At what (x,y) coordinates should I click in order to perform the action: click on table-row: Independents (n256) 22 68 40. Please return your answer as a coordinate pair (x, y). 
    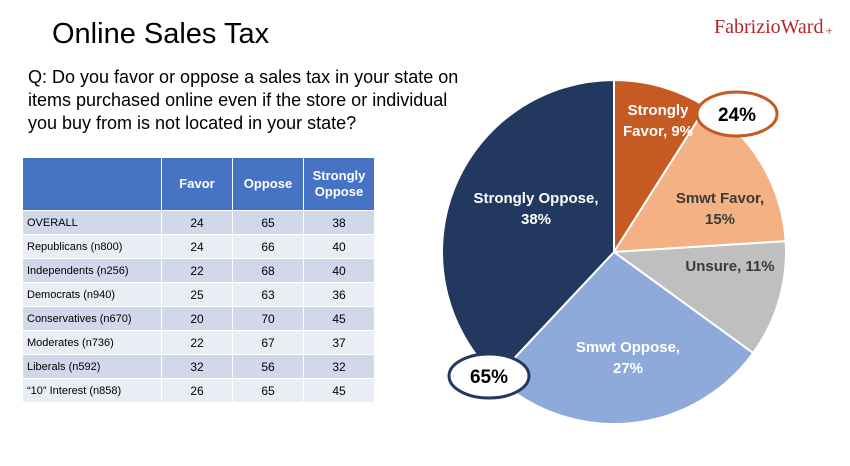
    Looking at the image, I should click on (198, 270).